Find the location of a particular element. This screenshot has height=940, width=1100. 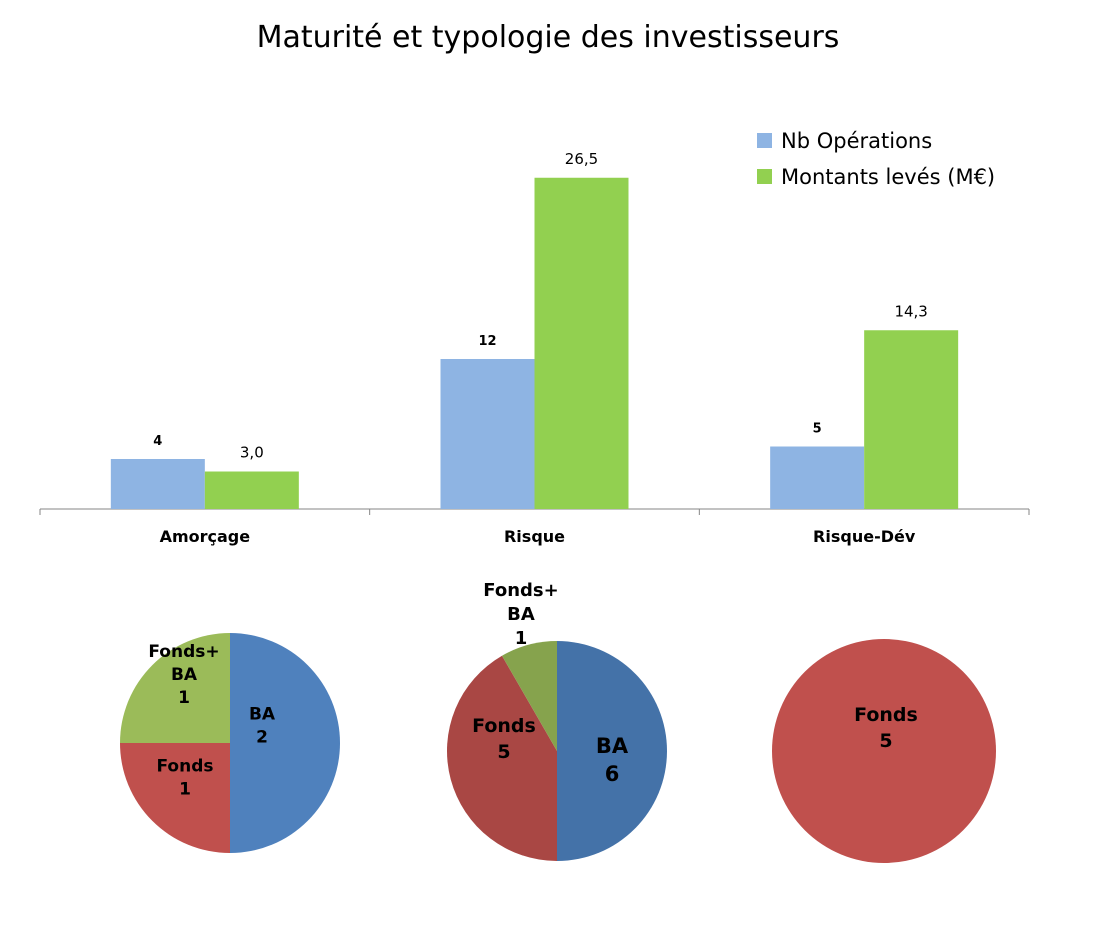

bar-nb-operations-amorcage is located at coordinates (157, 484).